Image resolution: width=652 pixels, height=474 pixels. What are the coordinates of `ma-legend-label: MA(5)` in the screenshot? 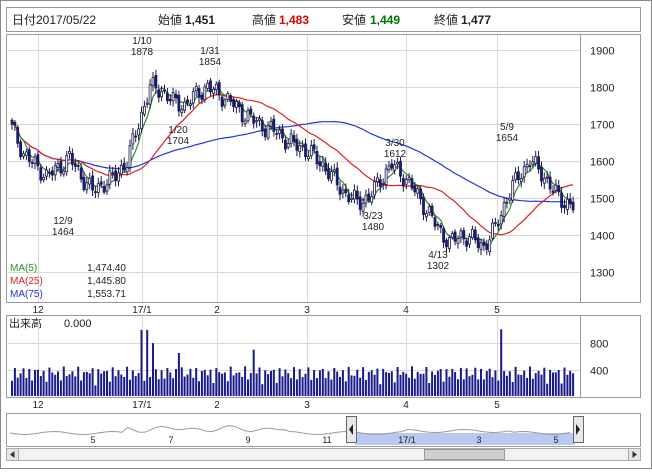 It's located at (23, 268).